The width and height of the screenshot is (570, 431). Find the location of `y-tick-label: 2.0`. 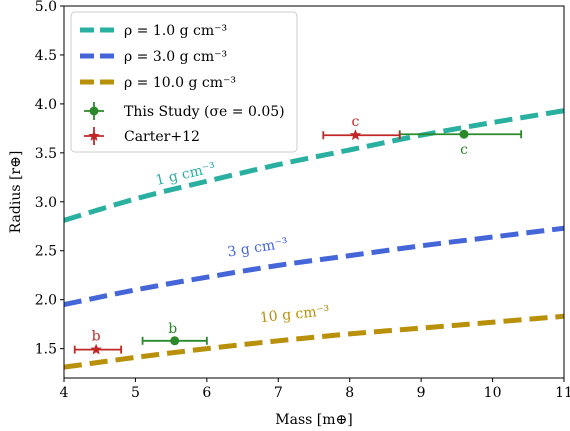

y-tick-label: 2.0 is located at coordinates (46, 301).